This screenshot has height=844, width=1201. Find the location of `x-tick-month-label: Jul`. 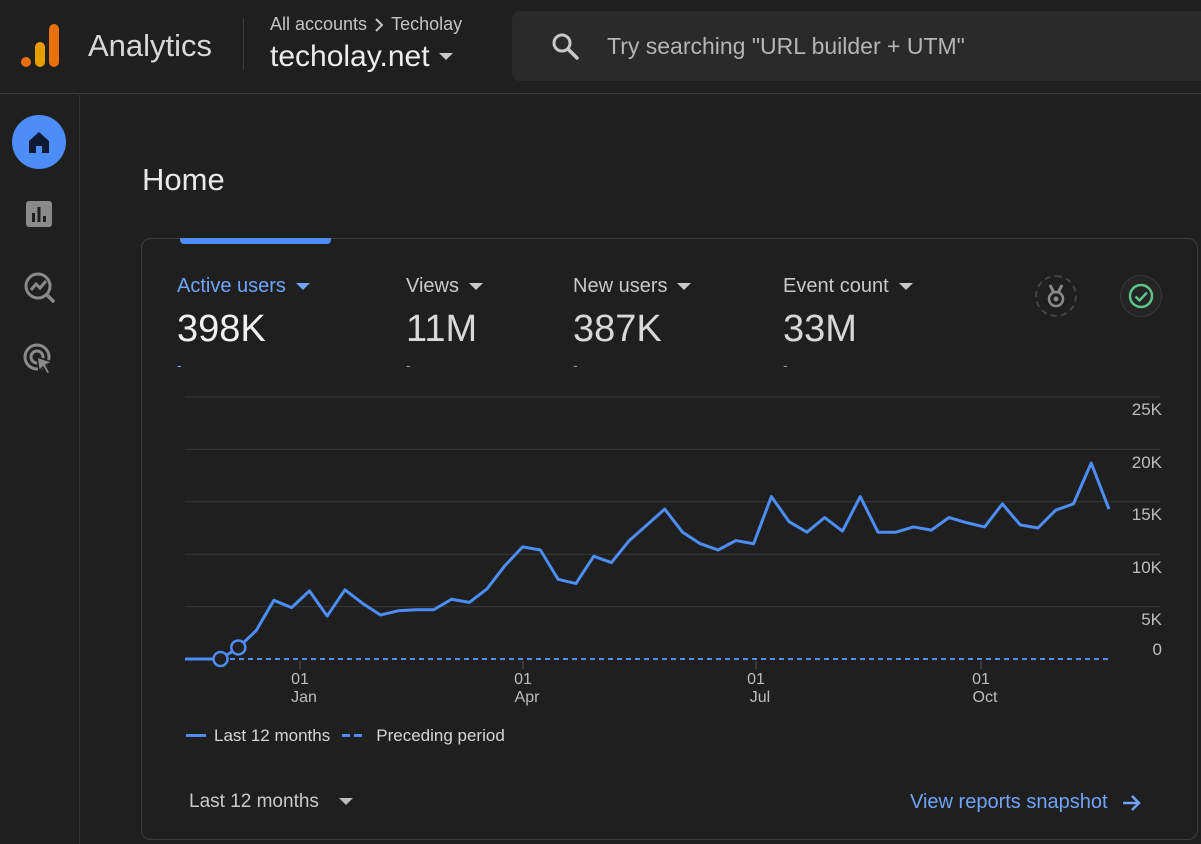

x-tick-month-label: Jul is located at coordinates (760, 697).